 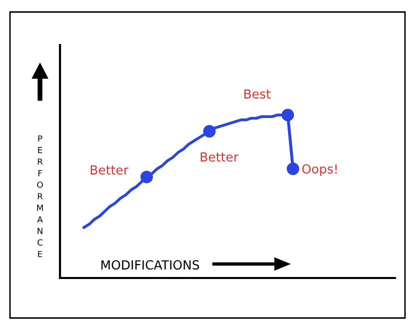 I want to click on text: PERFORMANCE, so click(x=40, y=196).